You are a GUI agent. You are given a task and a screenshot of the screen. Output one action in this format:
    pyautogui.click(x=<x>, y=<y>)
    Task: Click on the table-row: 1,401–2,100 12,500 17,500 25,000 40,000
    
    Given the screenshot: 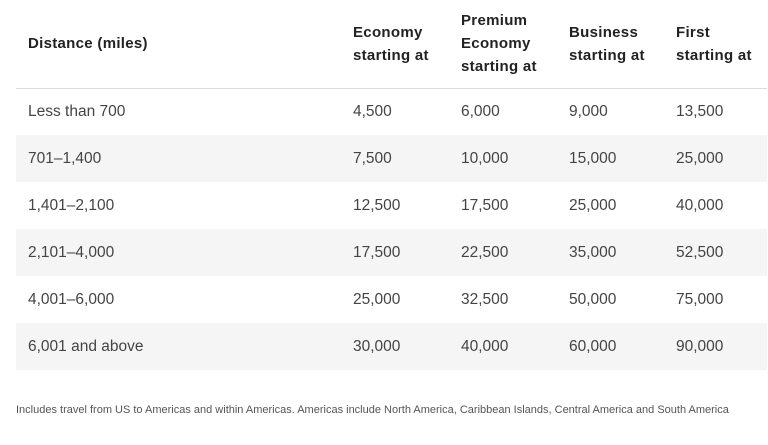 What is the action you would take?
    pyautogui.click(x=391, y=205)
    